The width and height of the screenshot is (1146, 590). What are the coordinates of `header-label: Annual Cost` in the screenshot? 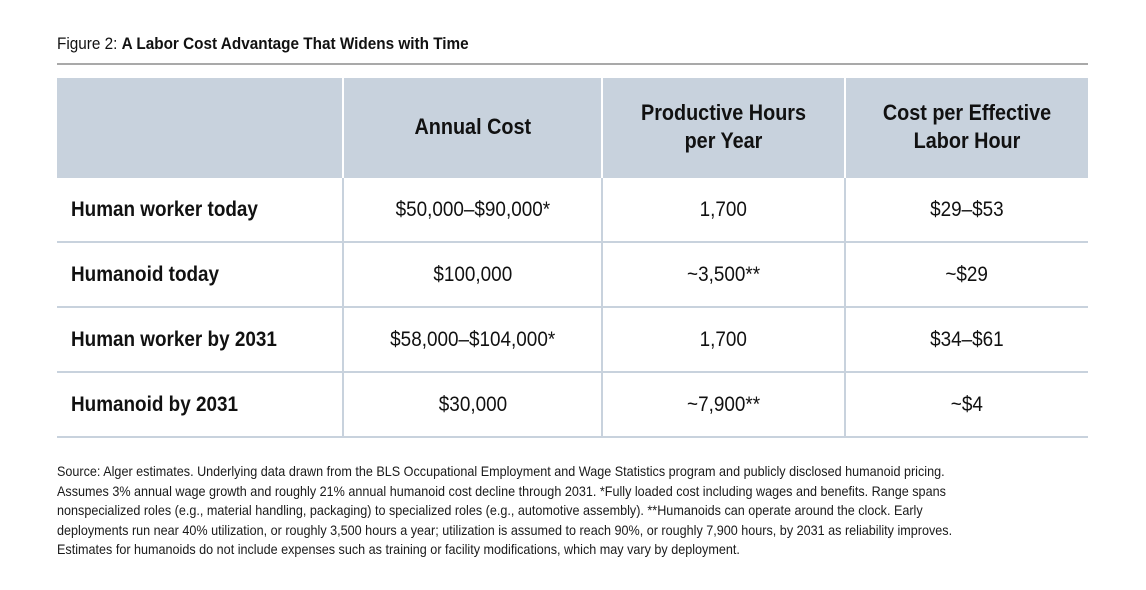 It's located at (472, 126).